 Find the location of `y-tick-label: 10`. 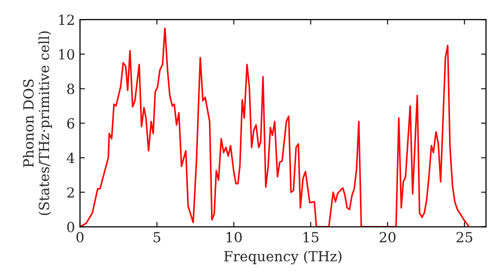

y-tick-label: 10 is located at coordinates (66, 54).